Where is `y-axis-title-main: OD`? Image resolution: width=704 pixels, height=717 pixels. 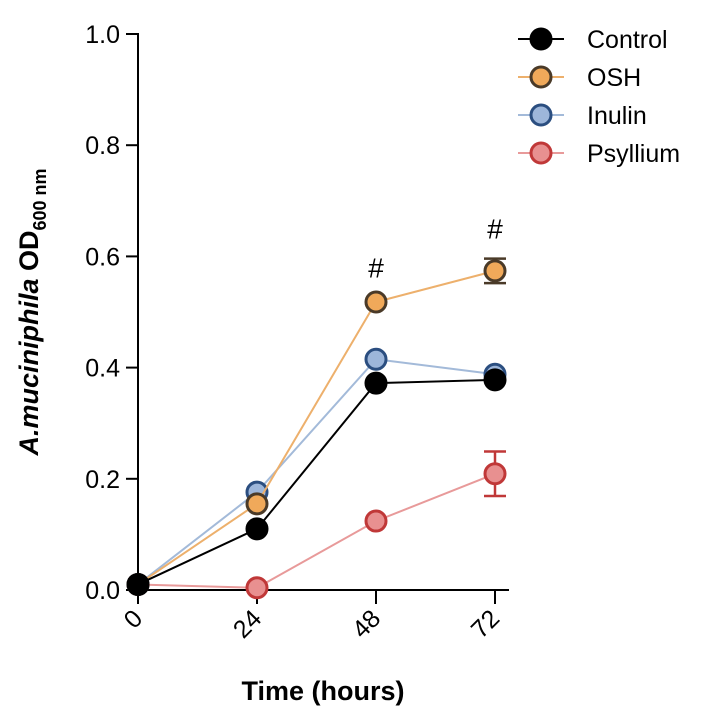
y-axis-title-main: OD is located at coordinates (29, 255).